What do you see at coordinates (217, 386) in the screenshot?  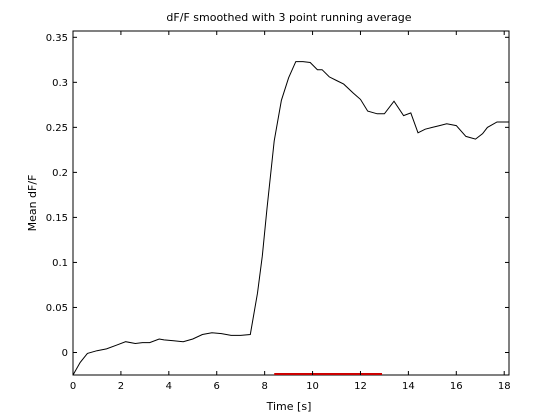 I see `x-tick-label: 6` at bounding box center [217, 386].